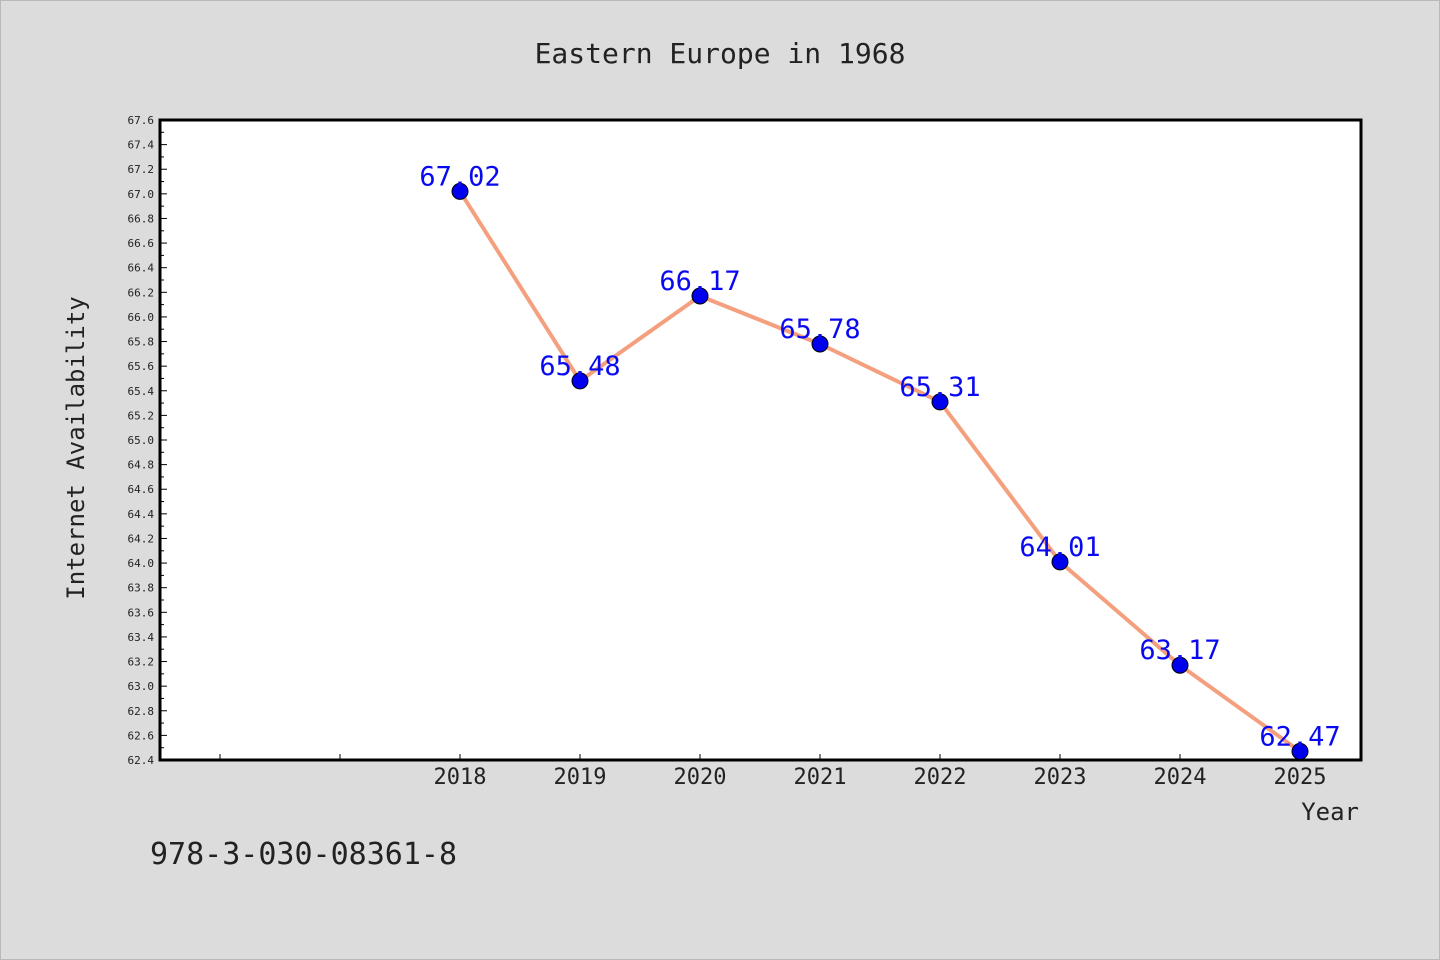 Image resolution: width=1440 pixels, height=960 pixels. What do you see at coordinates (1330, 812) in the screenshot?
I see `x-axis-label: Year` at bounding box center [1330, 812].